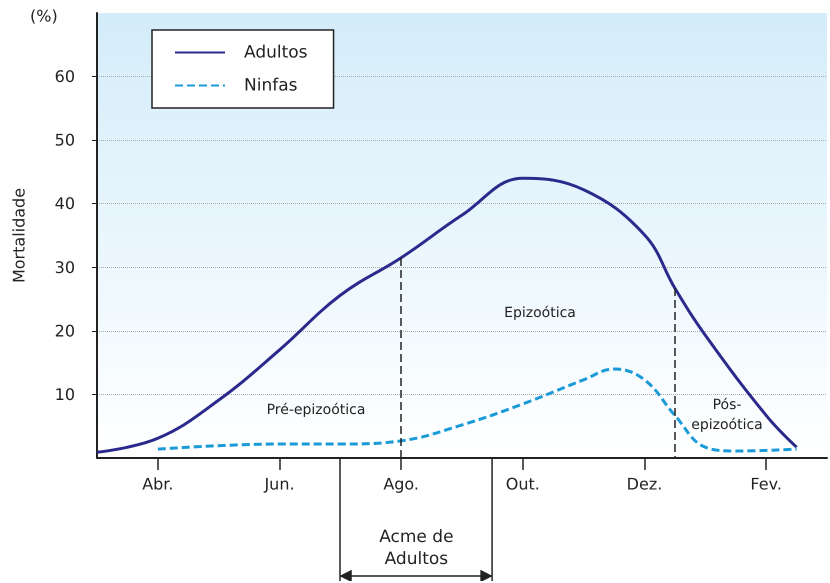 This screenshot has width=830, height=583. I want to click on legend-label: Ninfas, so click(271, 86).